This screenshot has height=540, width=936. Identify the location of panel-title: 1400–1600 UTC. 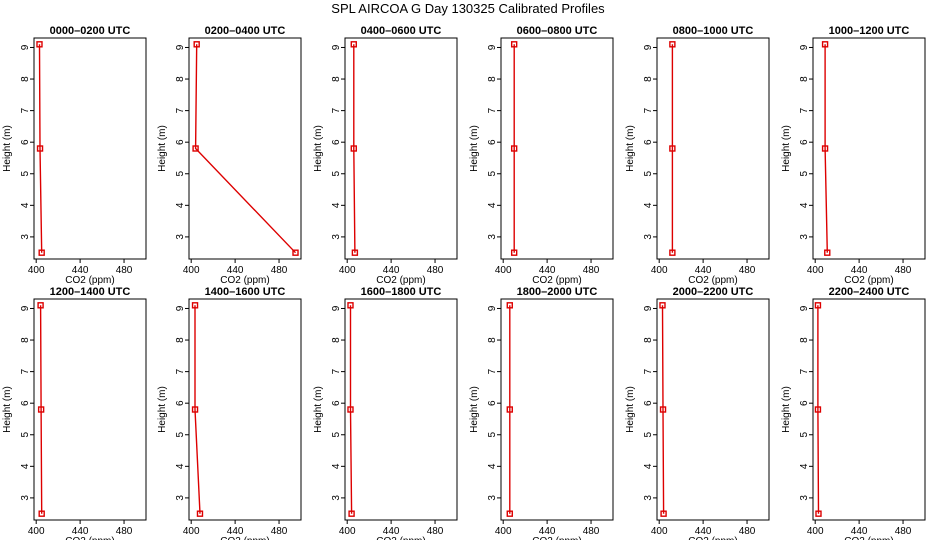
(245, 292).